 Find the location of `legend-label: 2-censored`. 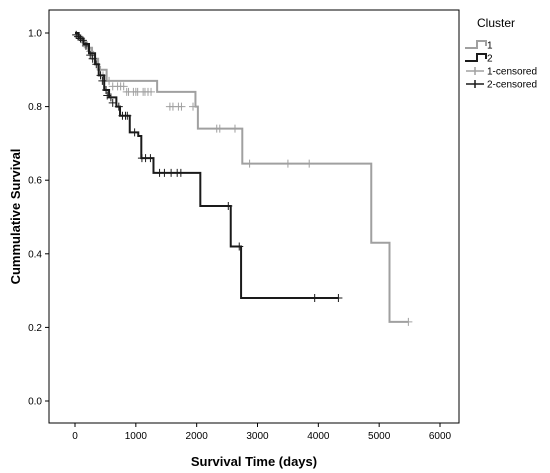

legend-label: 2-censored is located at coordinates (512, 85).